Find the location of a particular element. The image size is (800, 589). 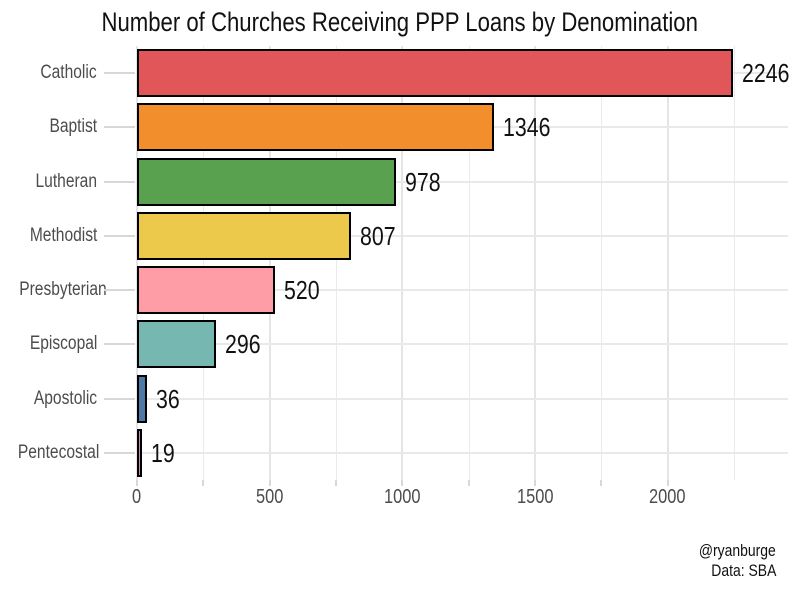

bar-value-label: 19 is located at coordinates (165, 453).